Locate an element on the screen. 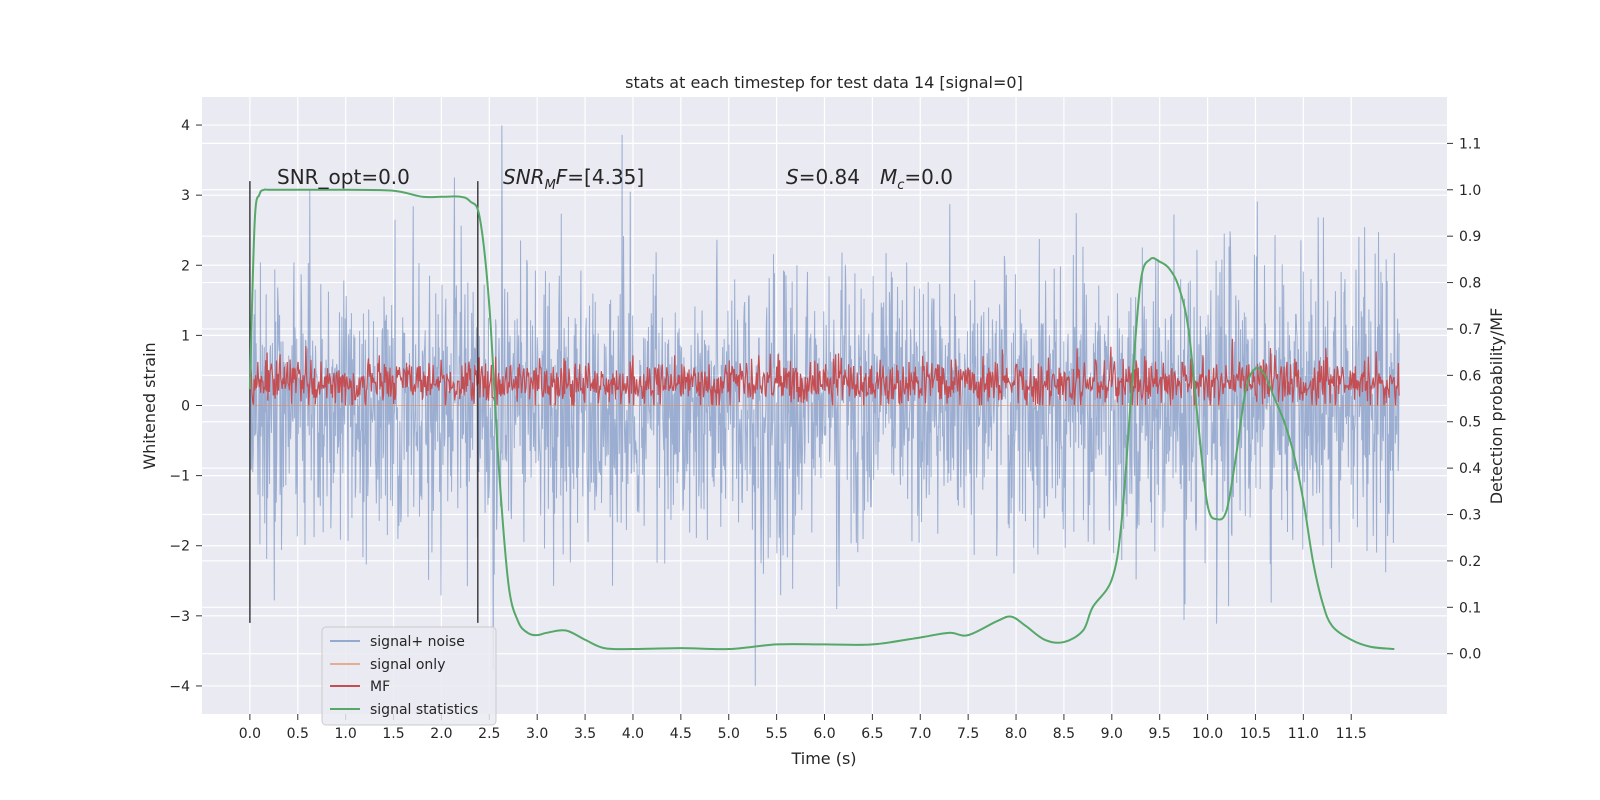 This screenshot has height=800, width=1600. mf-line is located at coordinates (824, 372).